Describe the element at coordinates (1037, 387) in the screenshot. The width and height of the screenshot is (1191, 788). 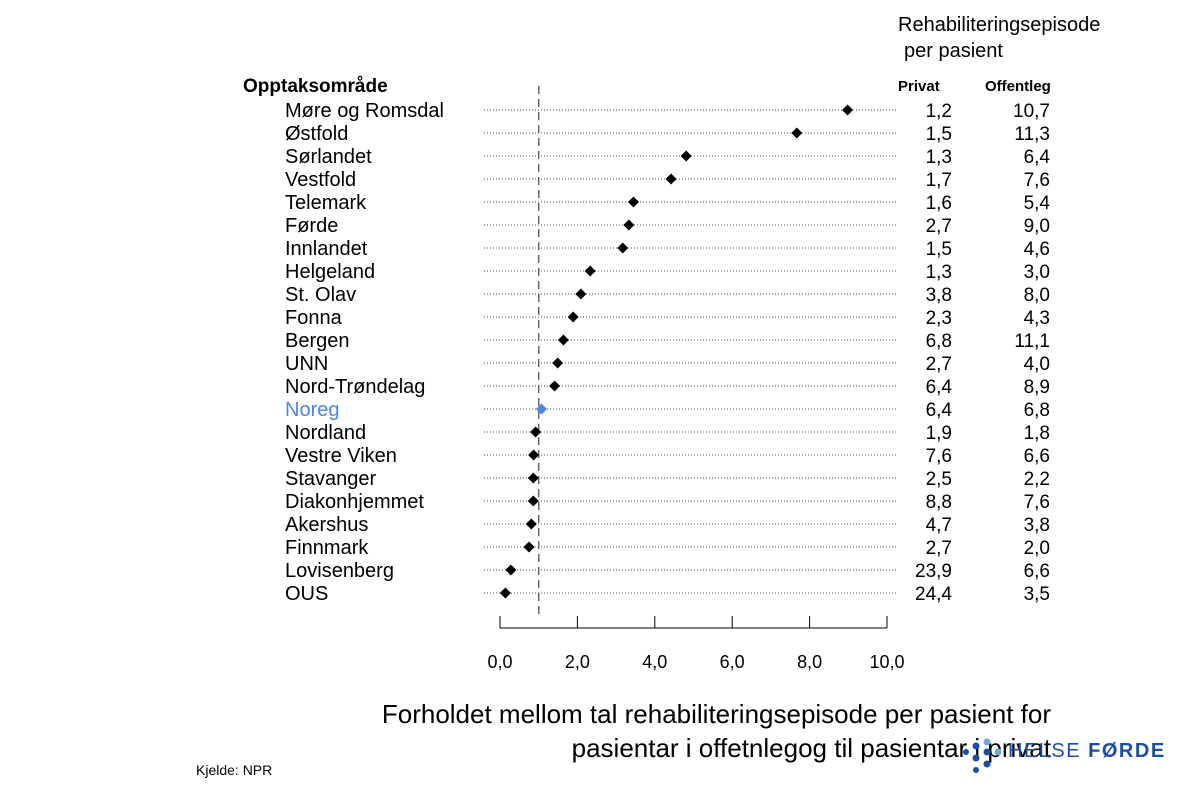
I see `offentleg-value: 8,9` at that location.